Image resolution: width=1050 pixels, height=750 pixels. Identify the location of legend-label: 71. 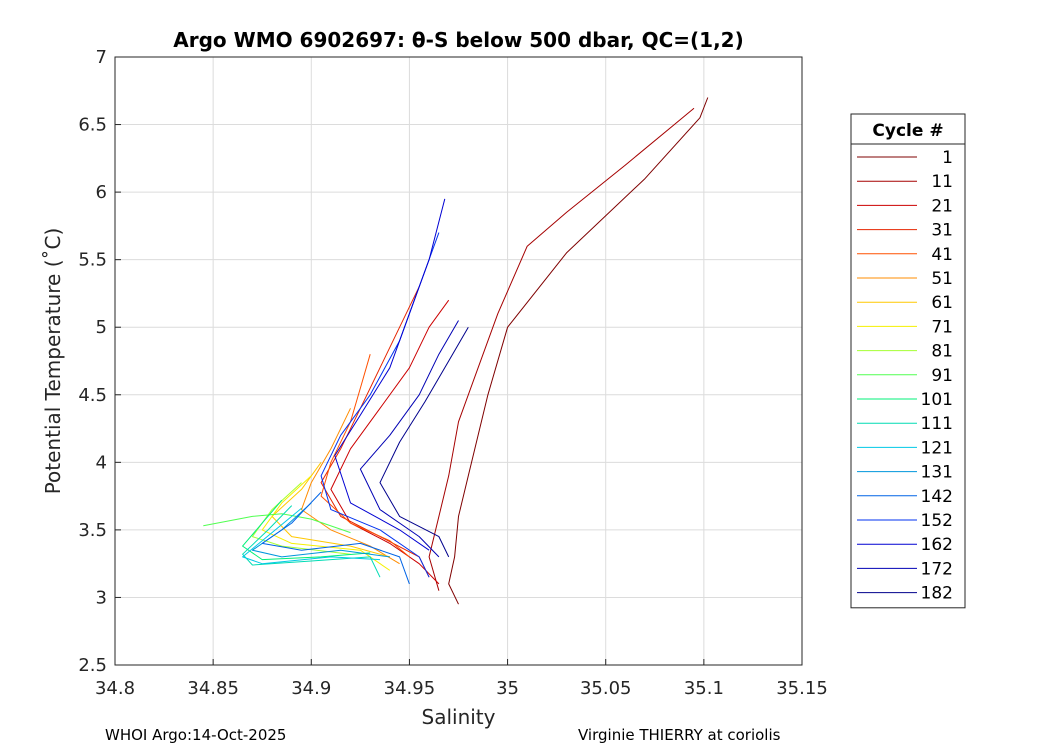
(942, 327).